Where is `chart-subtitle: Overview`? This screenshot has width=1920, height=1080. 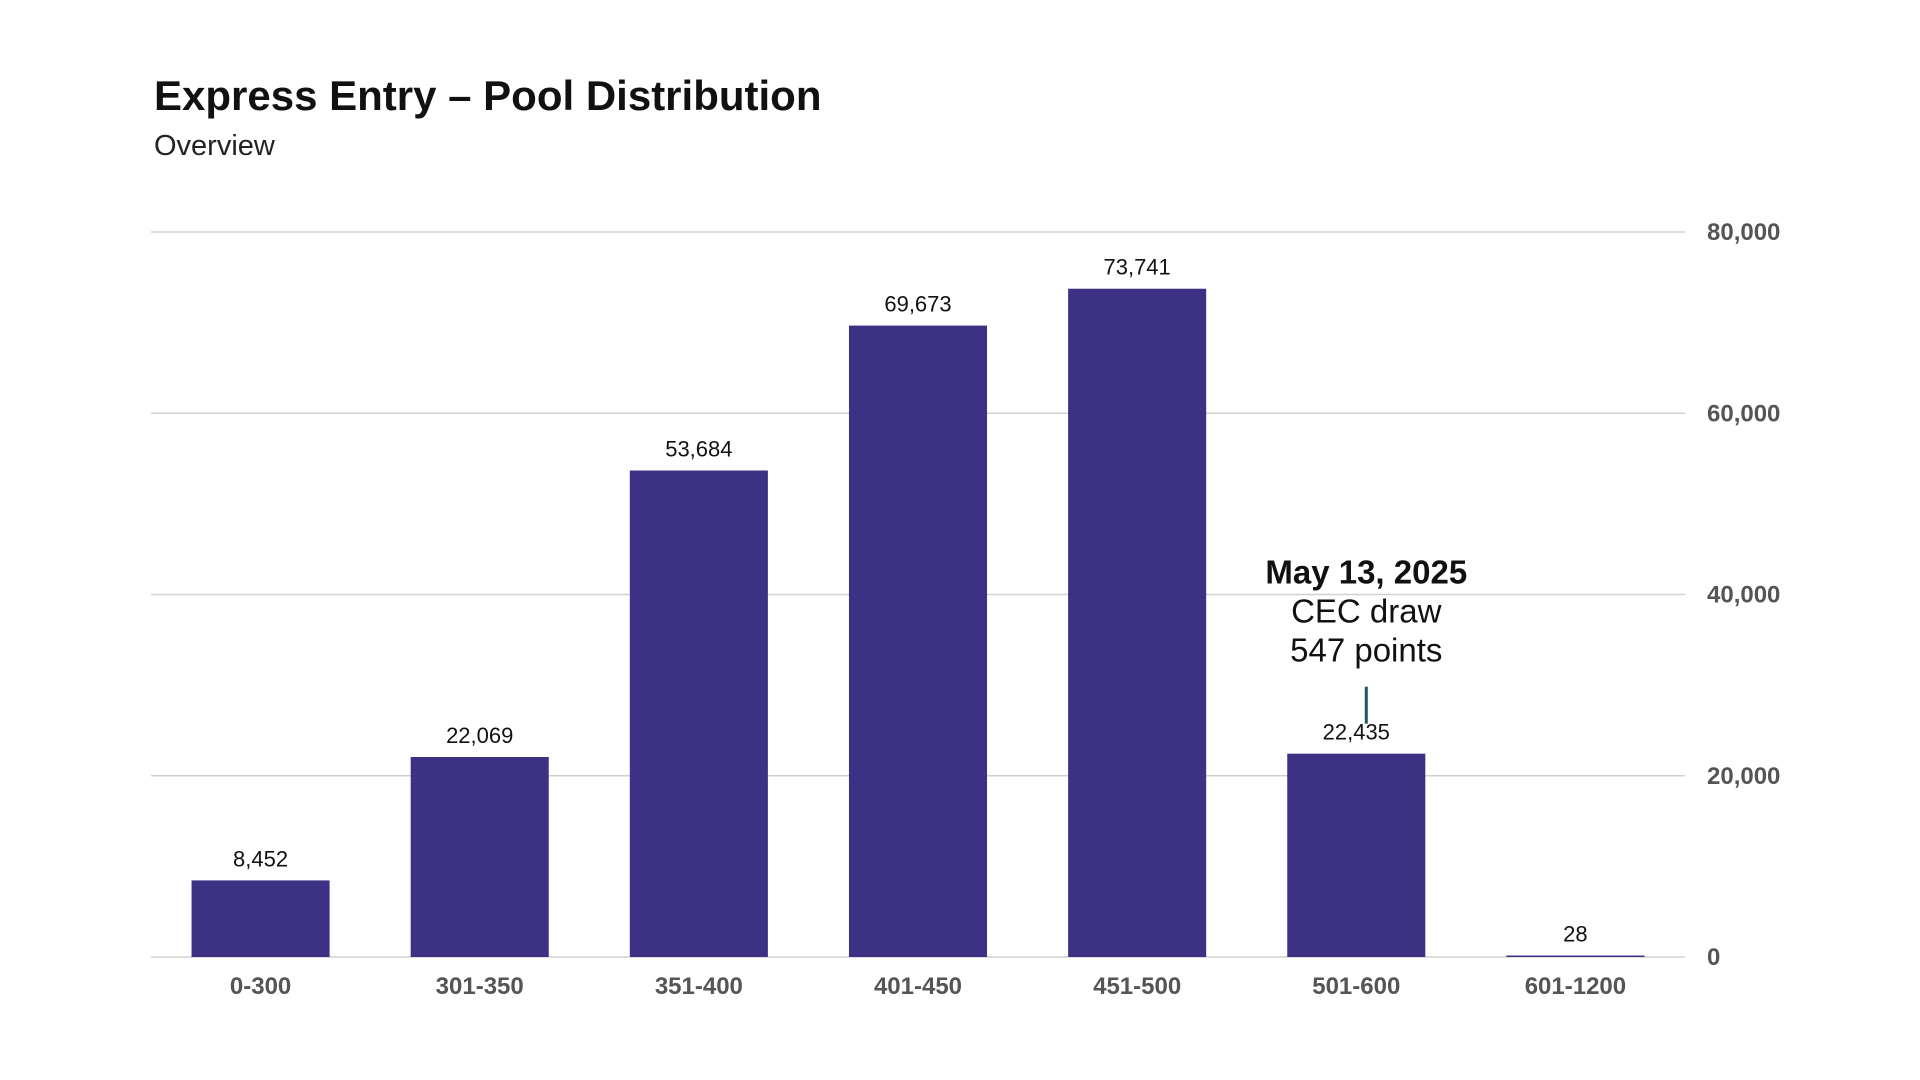
chart-subtitle: Overview is located at coordinates (214, 146).